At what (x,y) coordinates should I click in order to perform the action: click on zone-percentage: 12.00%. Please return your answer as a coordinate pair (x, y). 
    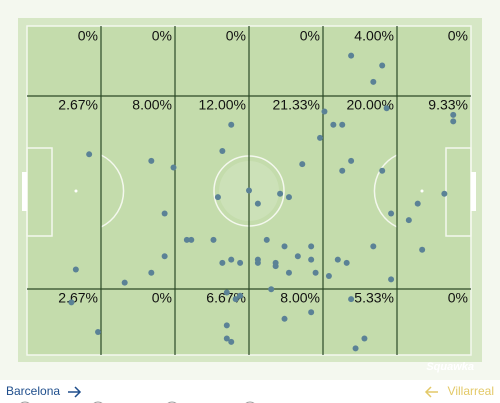
    Looking at the image, I should click on (222, 105).